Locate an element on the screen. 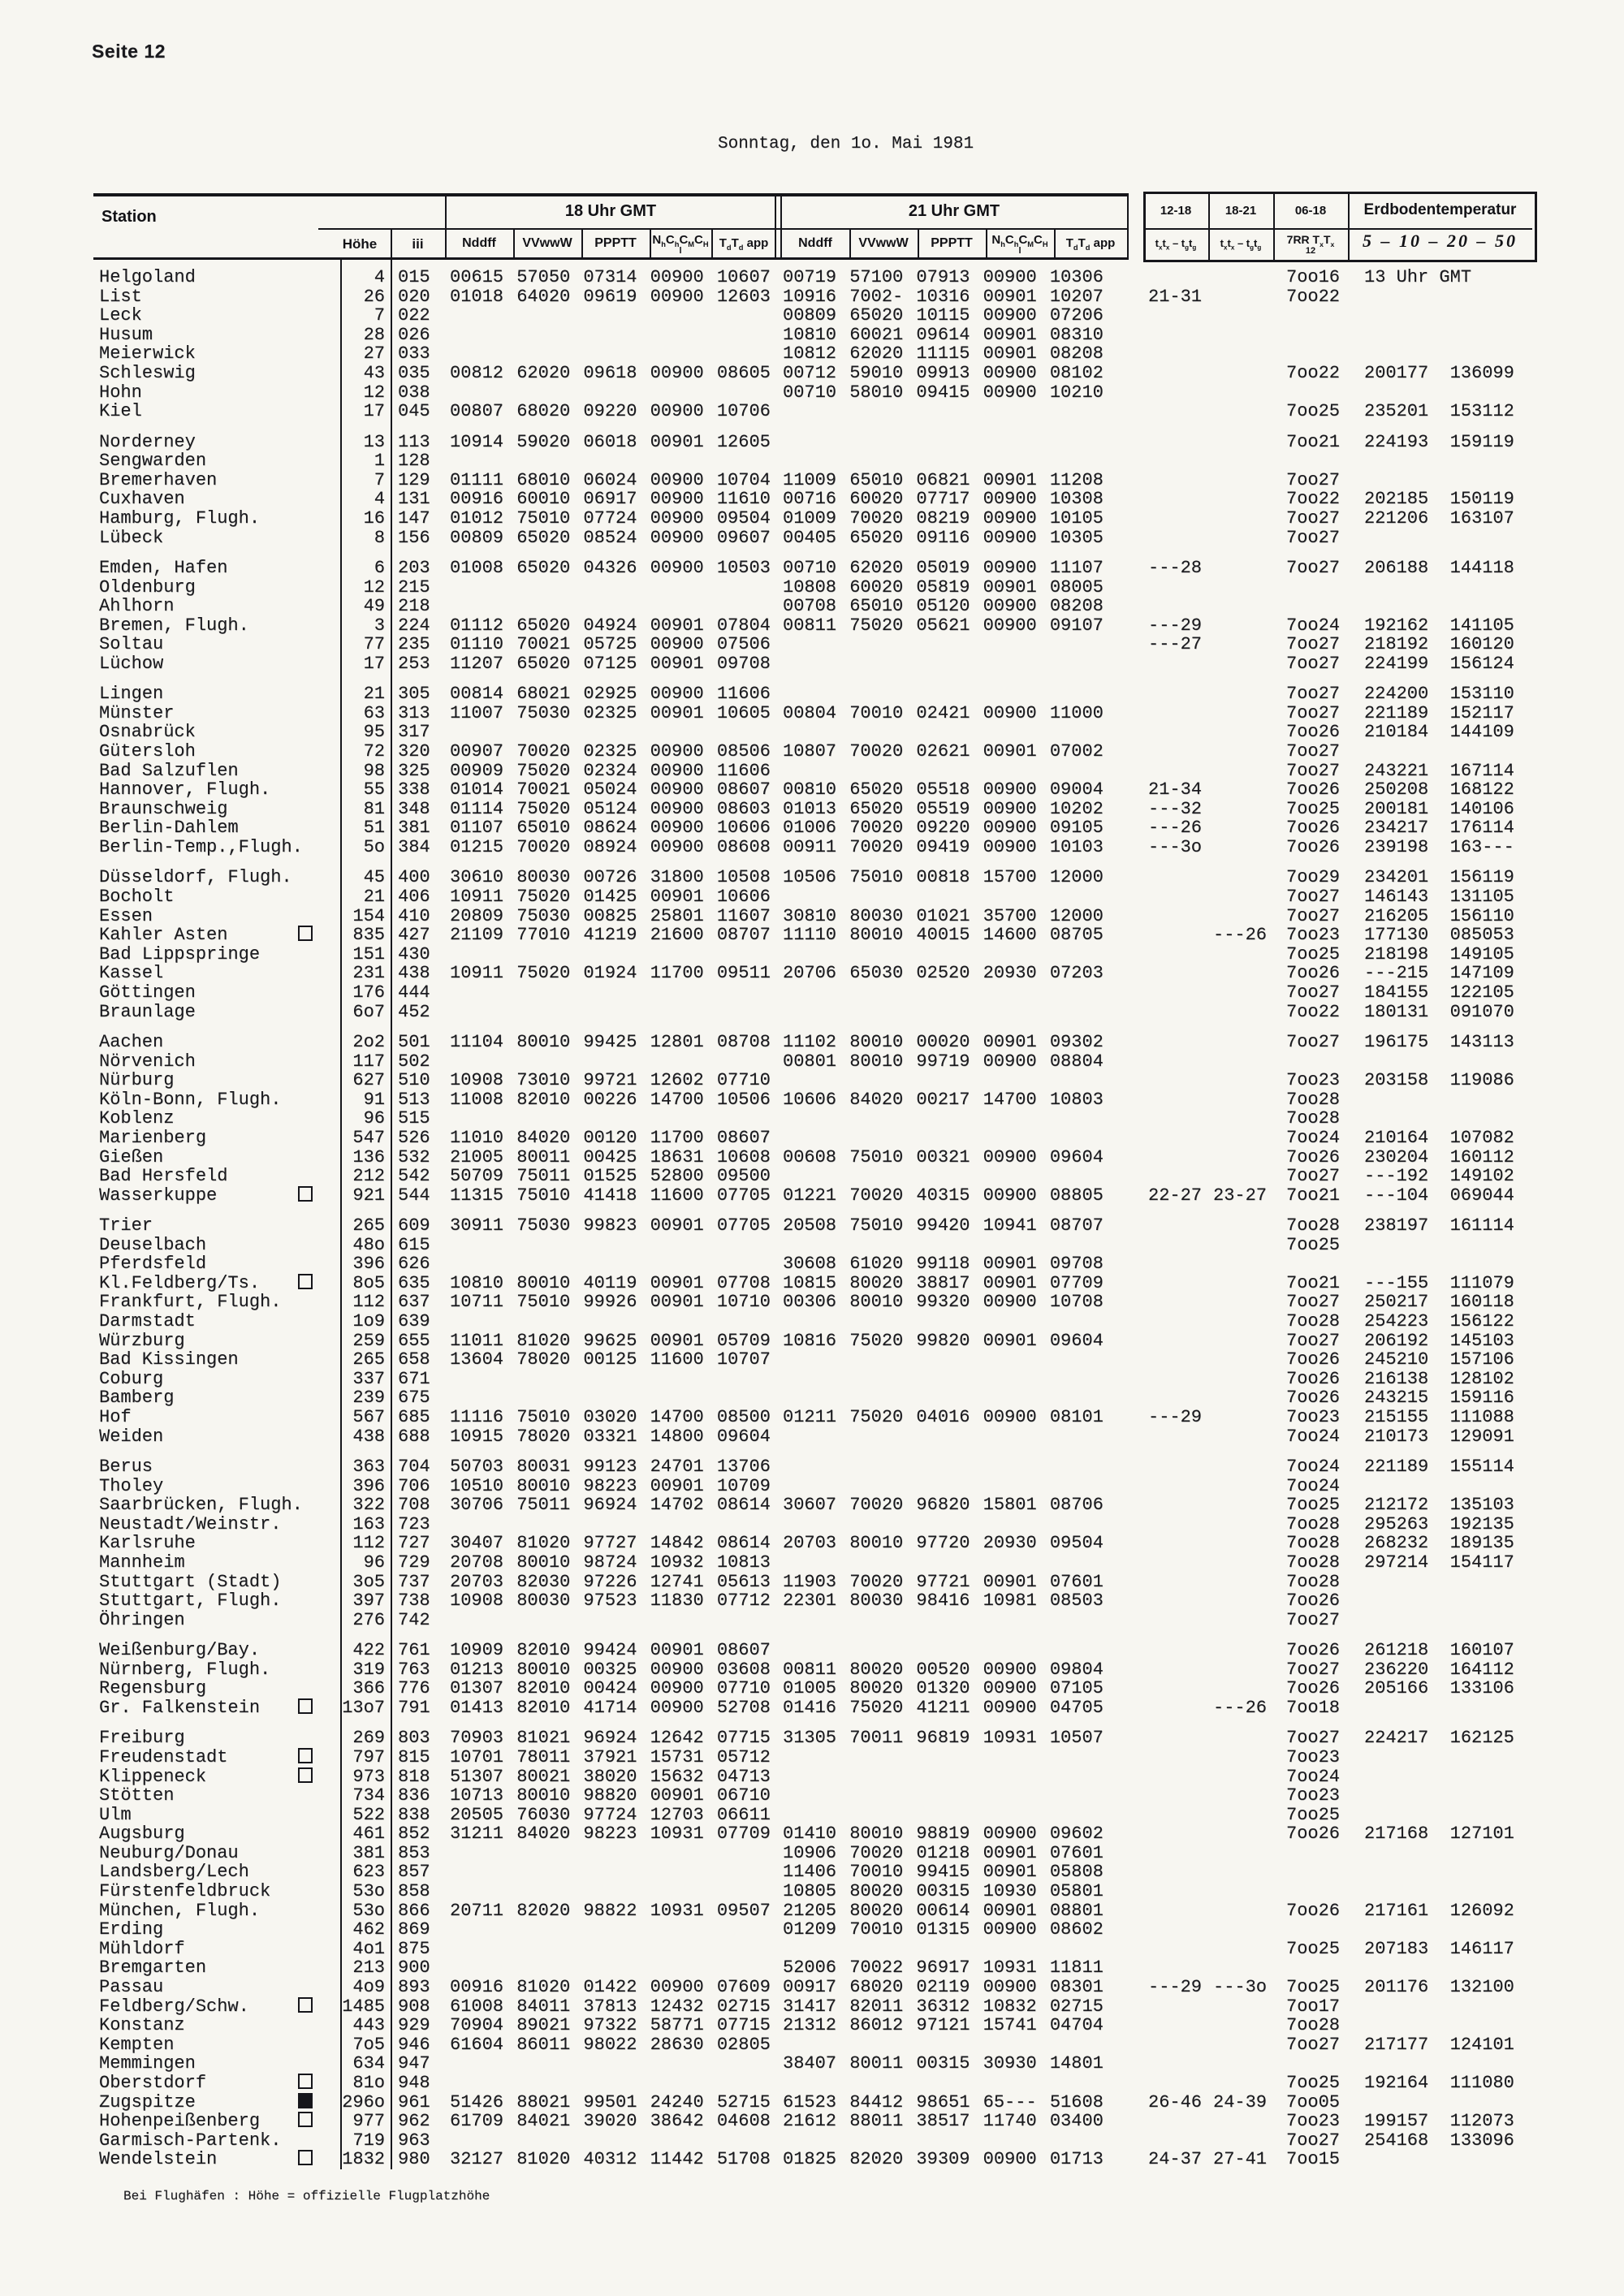 The width and height of the screenshot is (1624, 2296). col-hoehe: 212 is located at coordinates (369, 1176).